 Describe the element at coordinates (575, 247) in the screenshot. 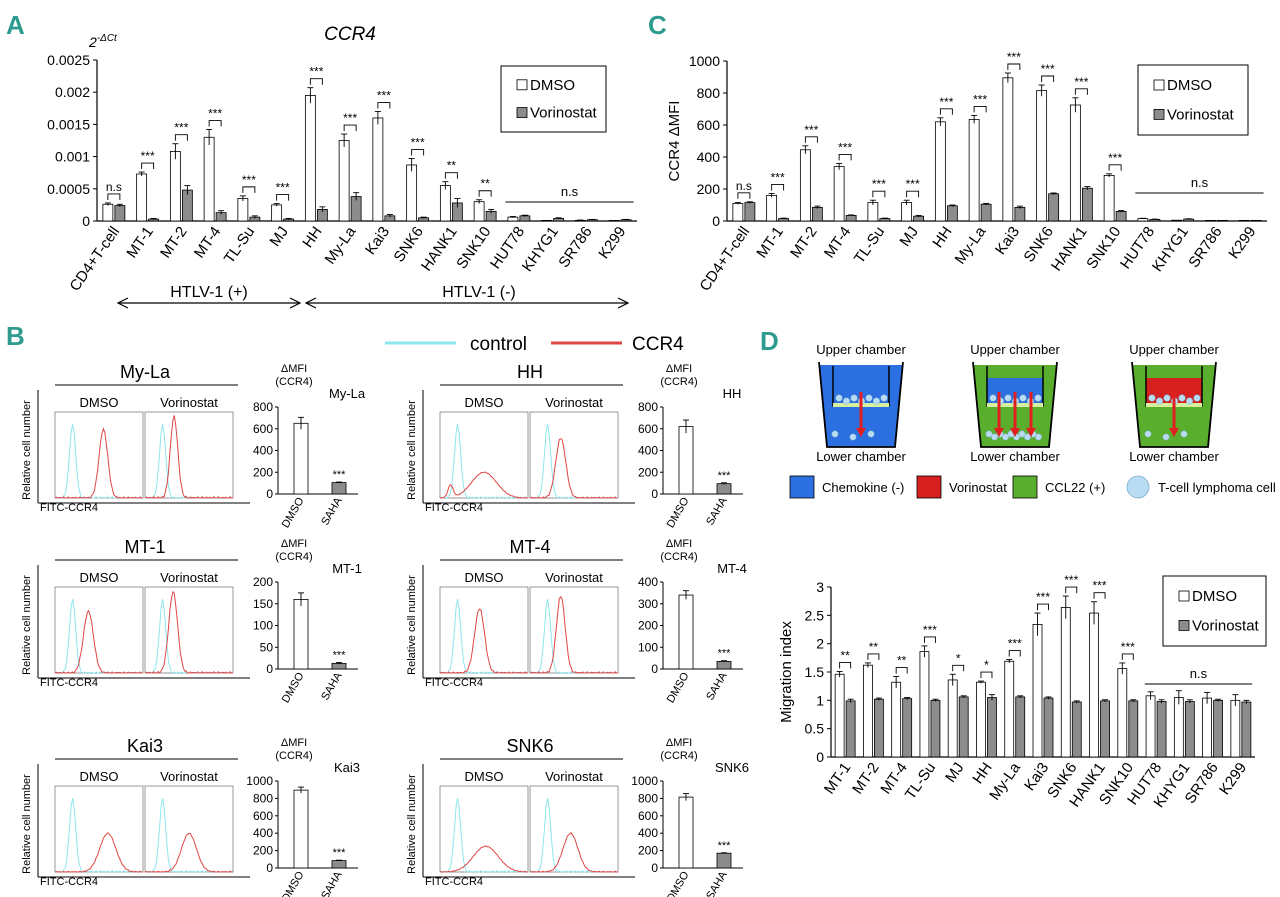

I see `x-tick-label: SR786` at that location.